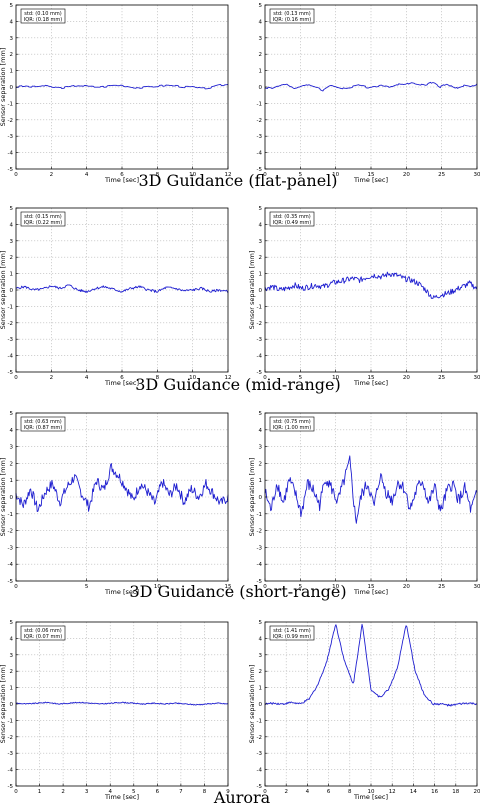  Describe the element at coordinates (43, 223) in the screenshot. I see `legend-iqr: IQR: (0.22 mm)` at that location.